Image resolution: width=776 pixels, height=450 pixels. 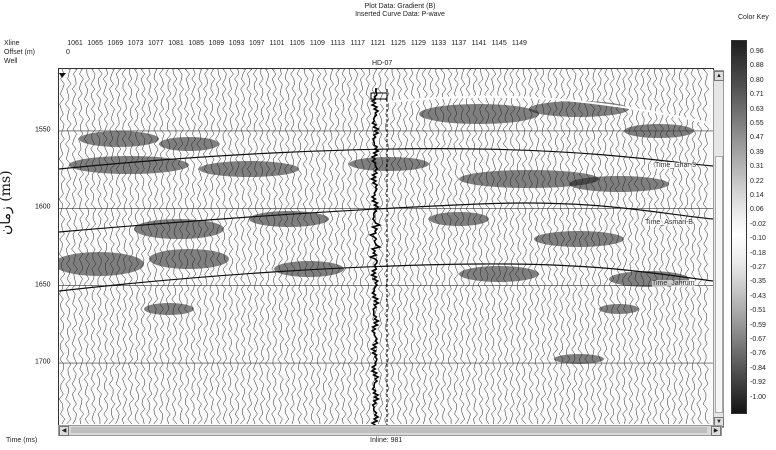 What do you see at coordinates (12, 43) in the screenshot?
I see `xline-row-label: Xline` at bounding box center [12, 43].